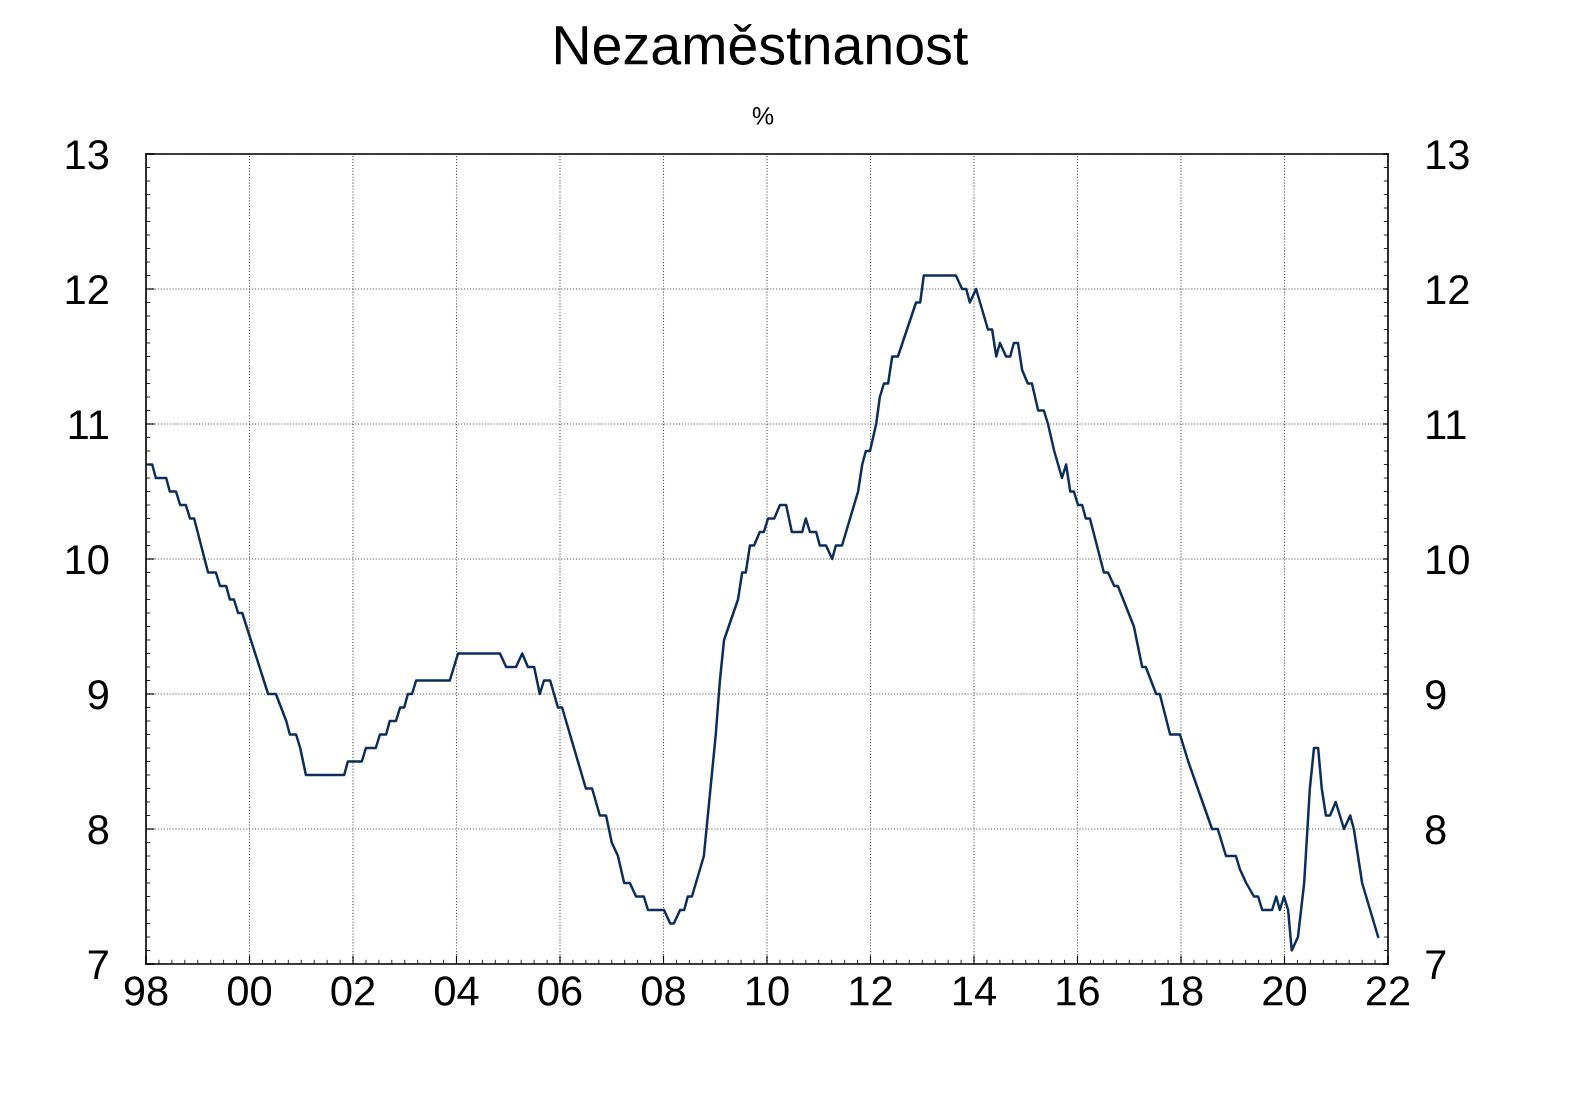 This screenshot has height=1105, width=1570. What do you see at coordinates (353, 991) in the screenshot?
I see `x-tick-label: 02` at bounding box center [353, 991].